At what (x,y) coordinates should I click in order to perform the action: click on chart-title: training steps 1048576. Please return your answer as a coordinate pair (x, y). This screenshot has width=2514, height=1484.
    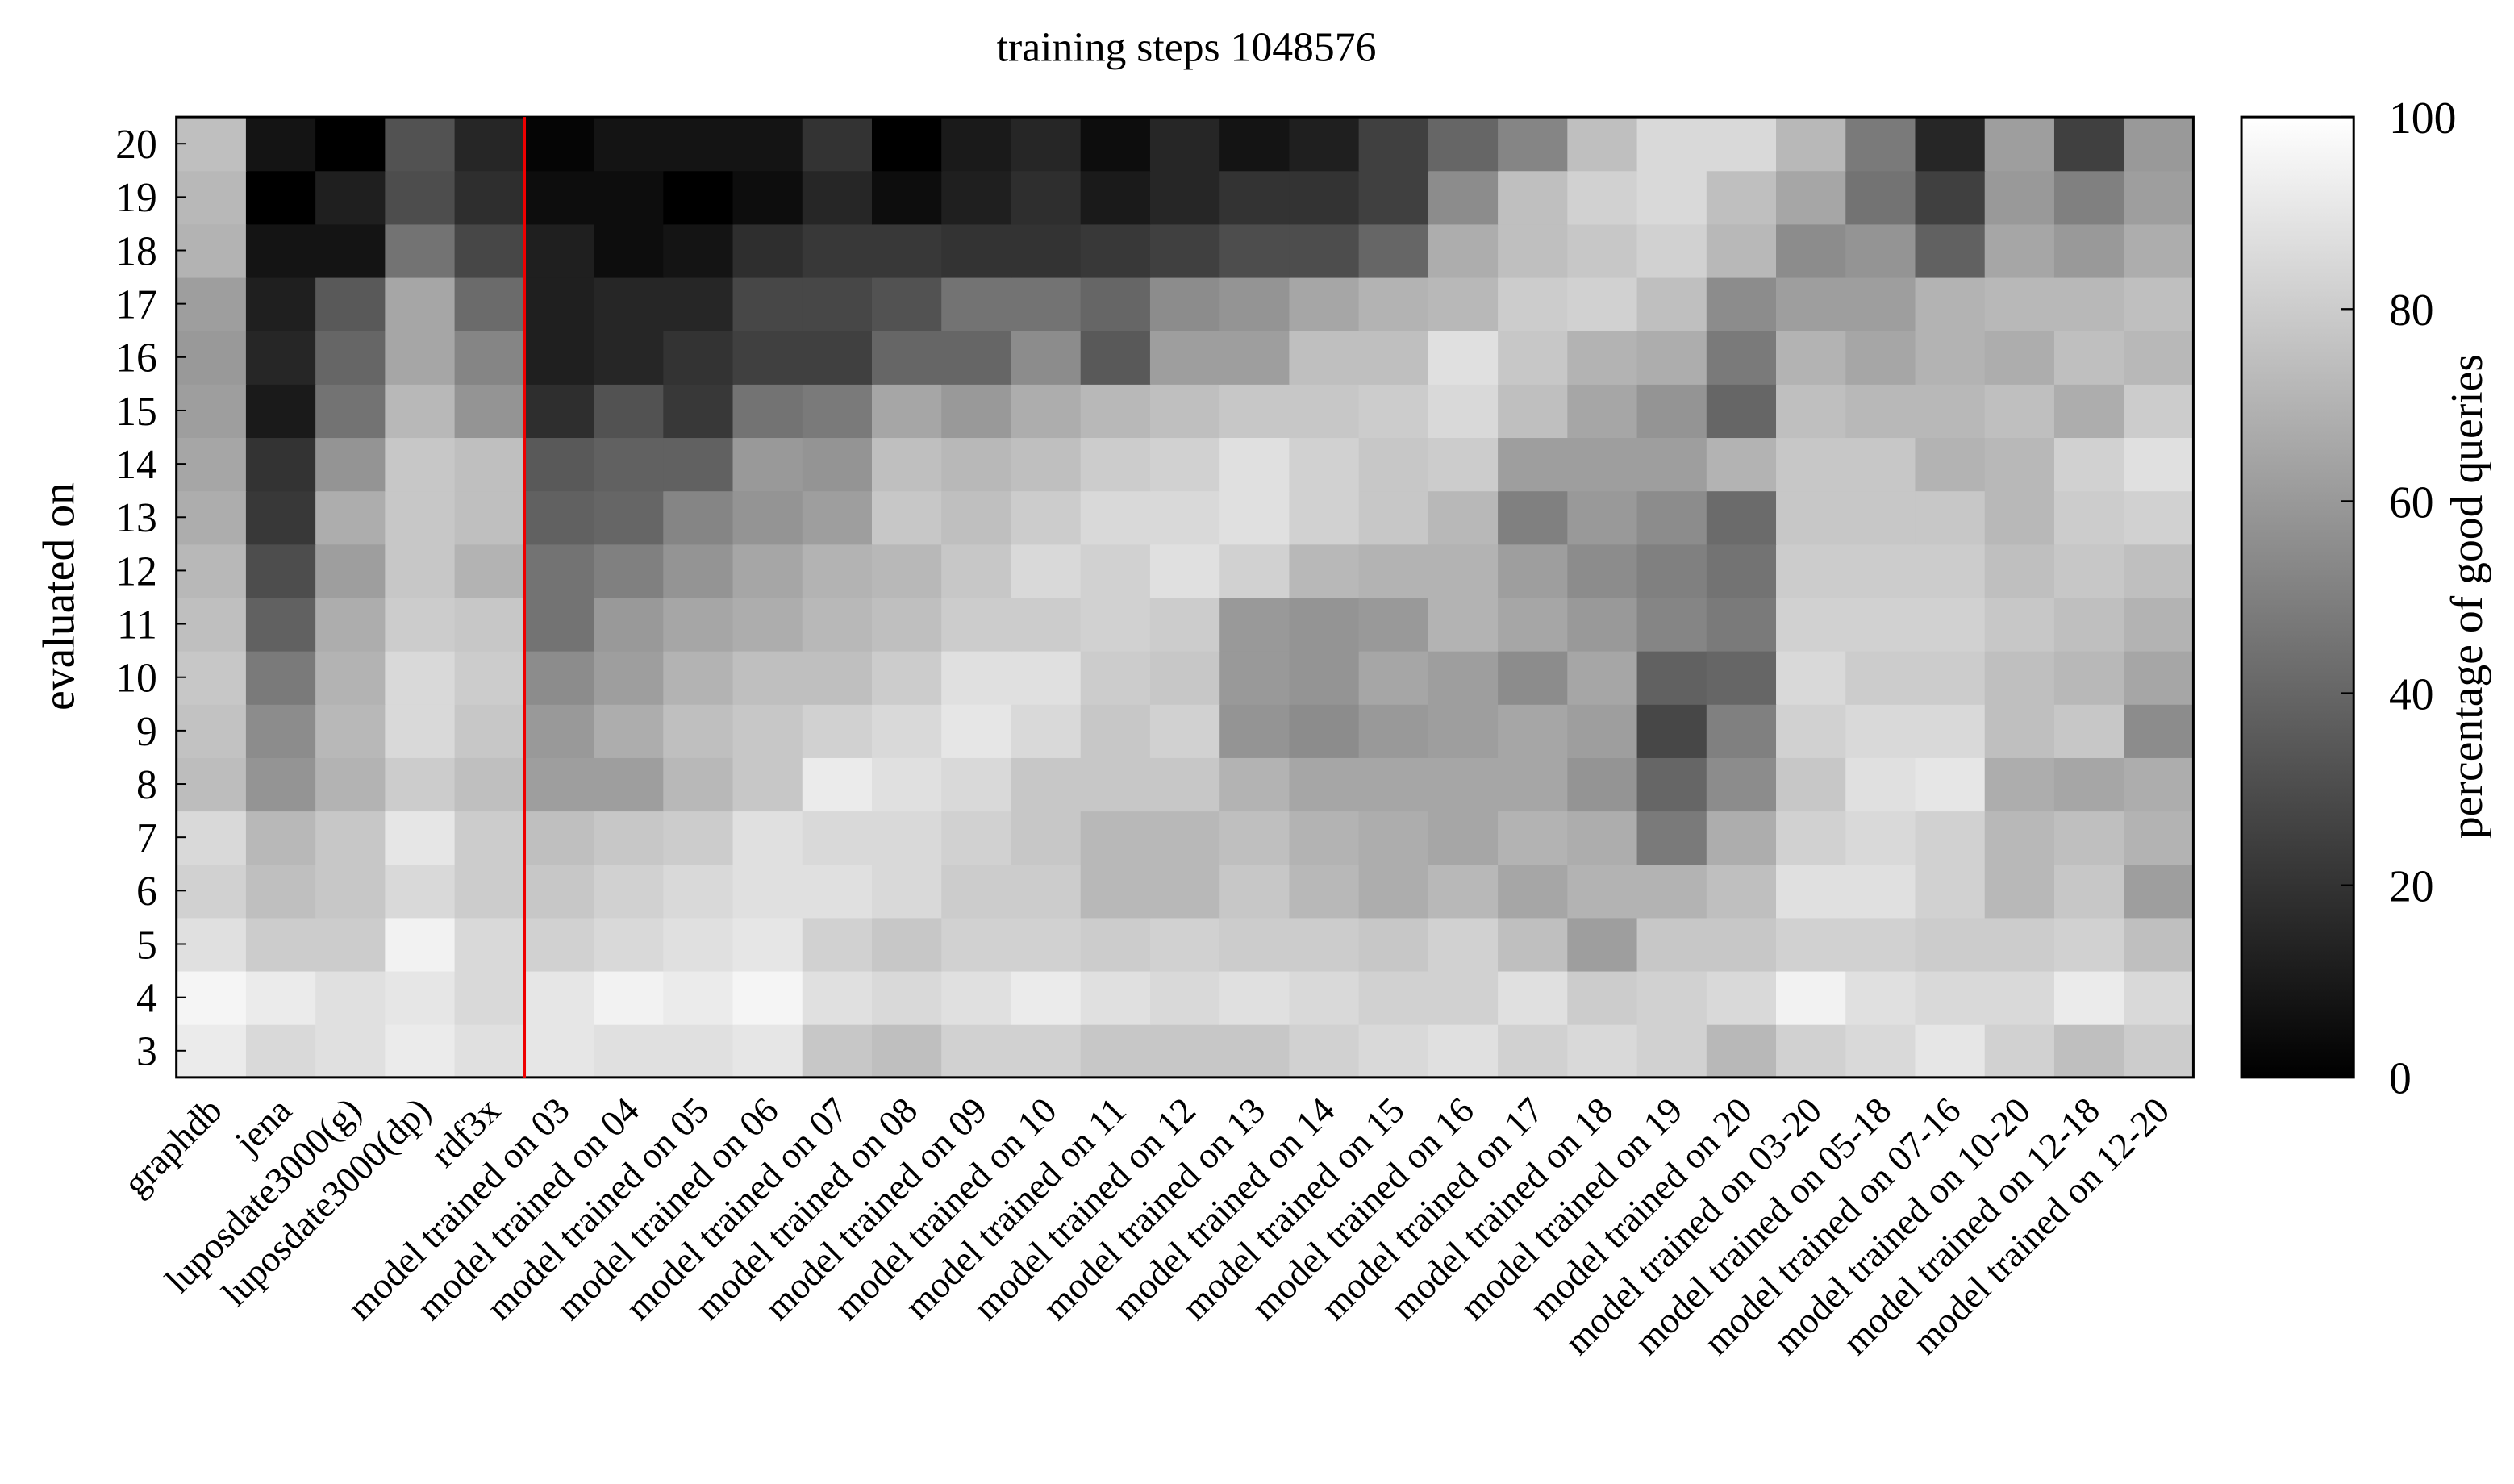
    Looking at the image, I should click on (1187, 48).